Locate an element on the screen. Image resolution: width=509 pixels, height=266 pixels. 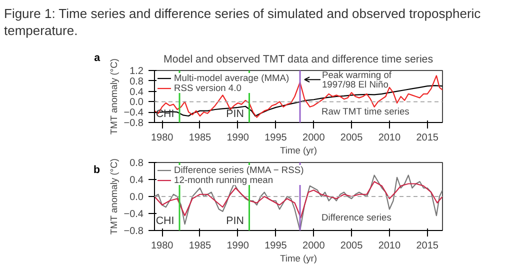
annotation: Raw TMT time series is located at coordinates (366, 111).